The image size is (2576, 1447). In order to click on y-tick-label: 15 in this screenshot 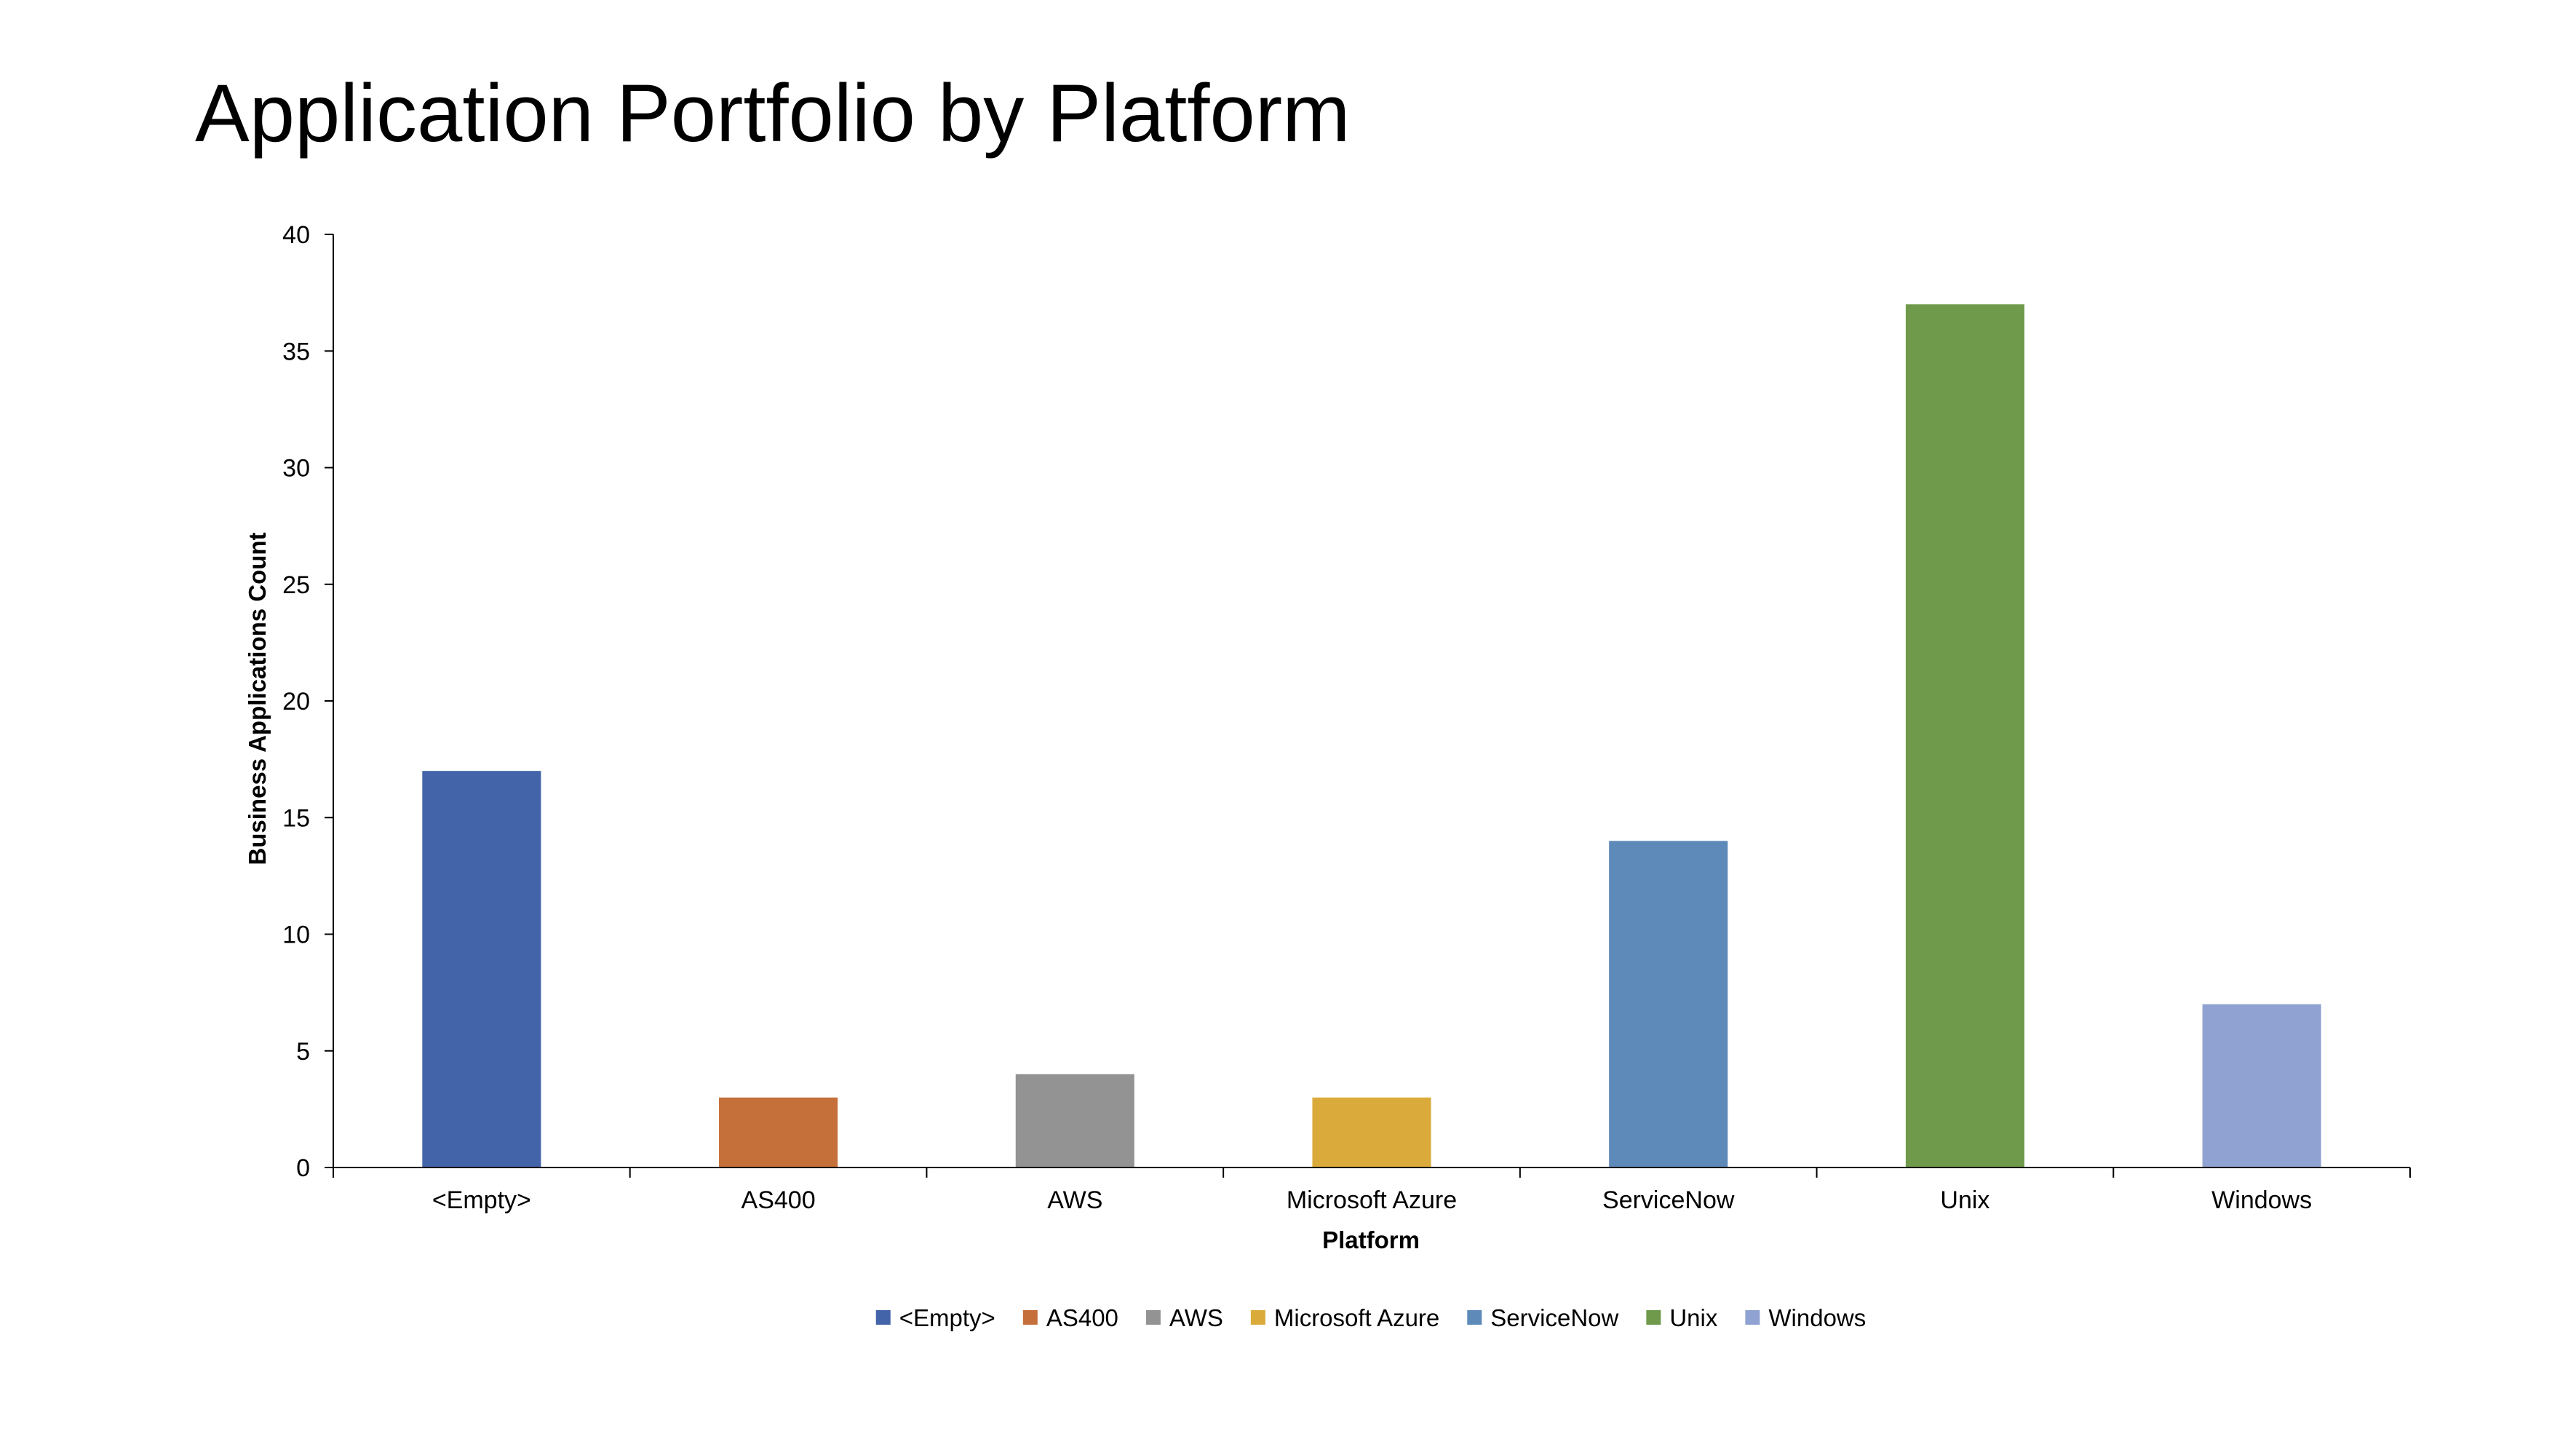, I will do `click(296, 818)`.